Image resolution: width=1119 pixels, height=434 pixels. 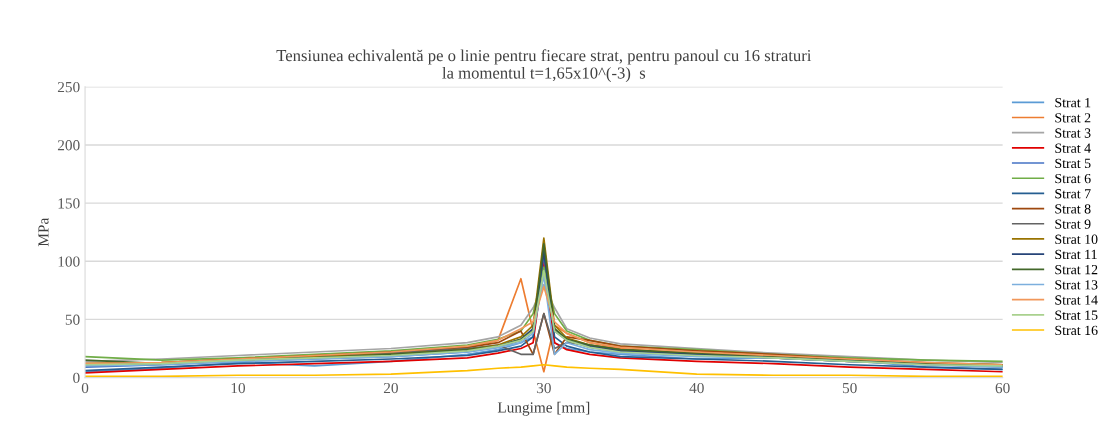 I want to click on legend-label: Strat 1, so click(x=1073, y=102).